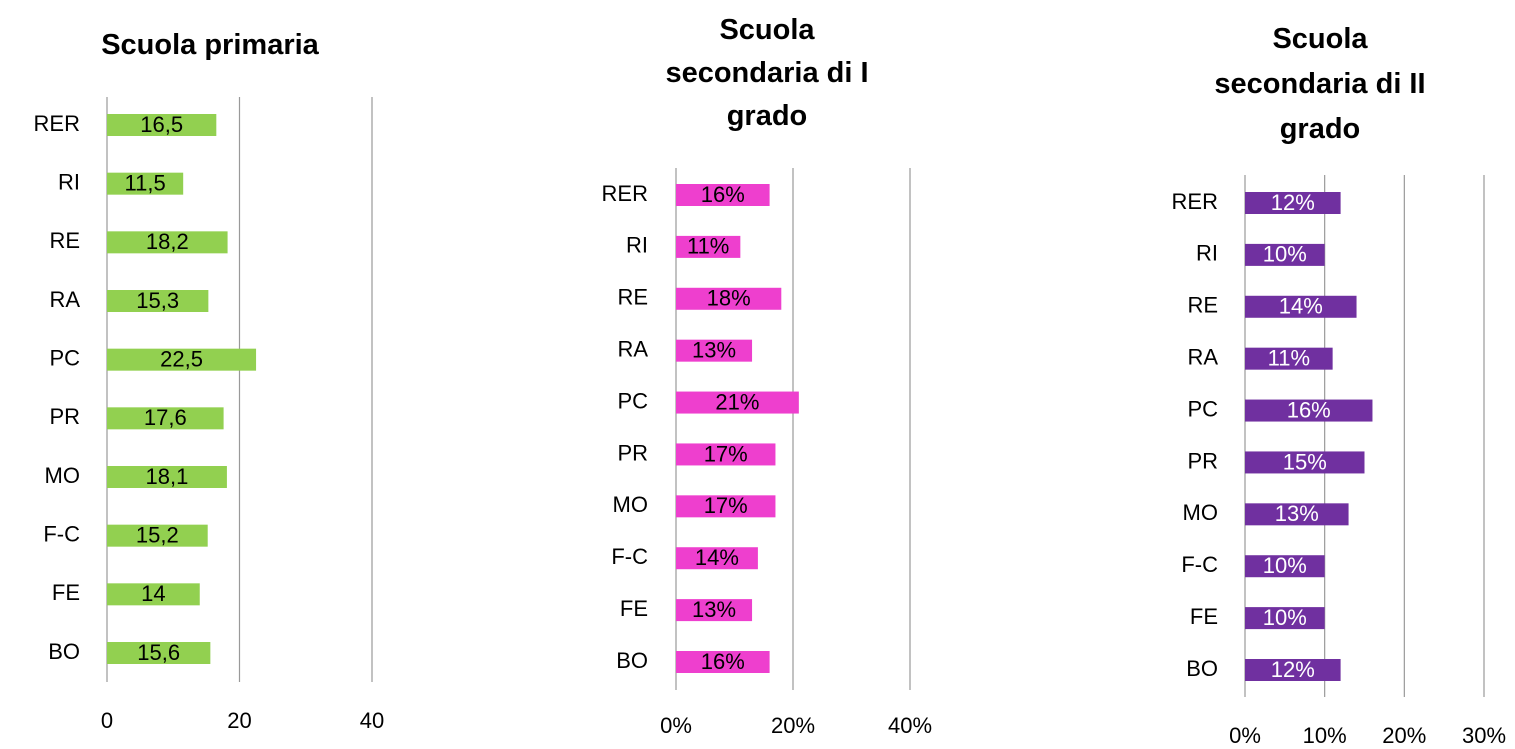  Describe the element at coordinates (210, 45) in the screenshot. I see `chart-title: Scuola primaria` at that location.